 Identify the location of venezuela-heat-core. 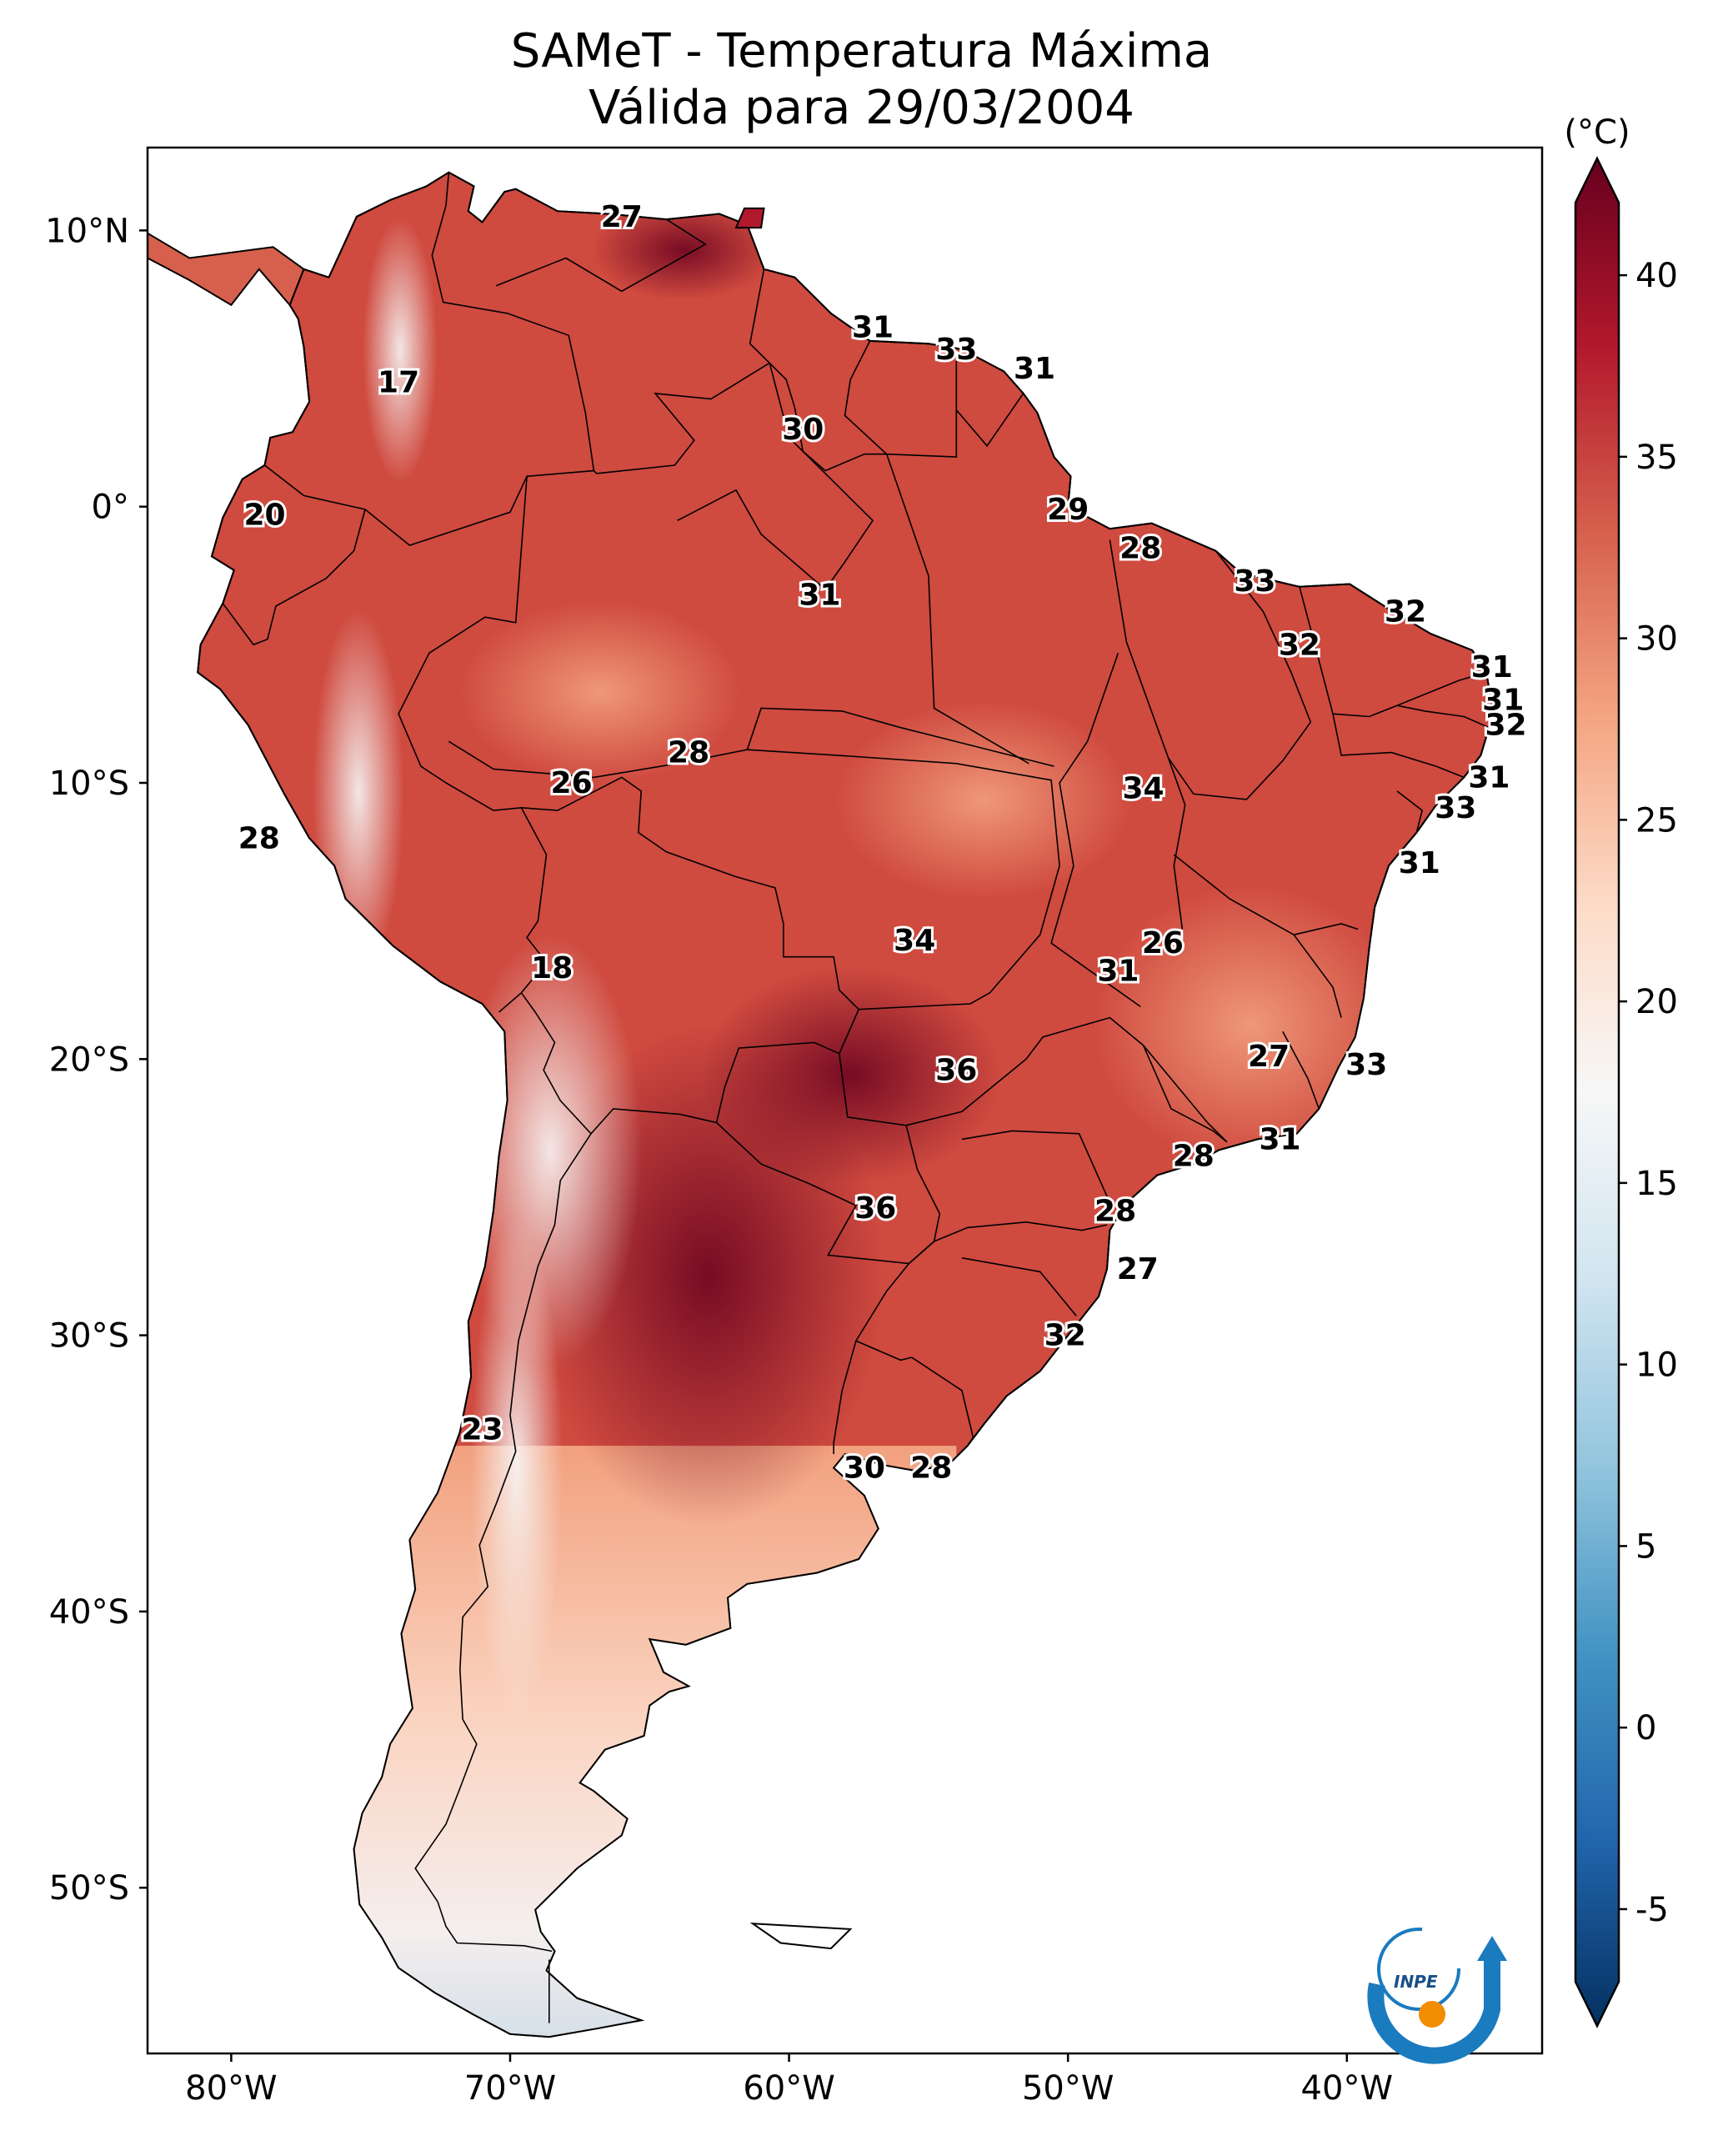
(683, 250).